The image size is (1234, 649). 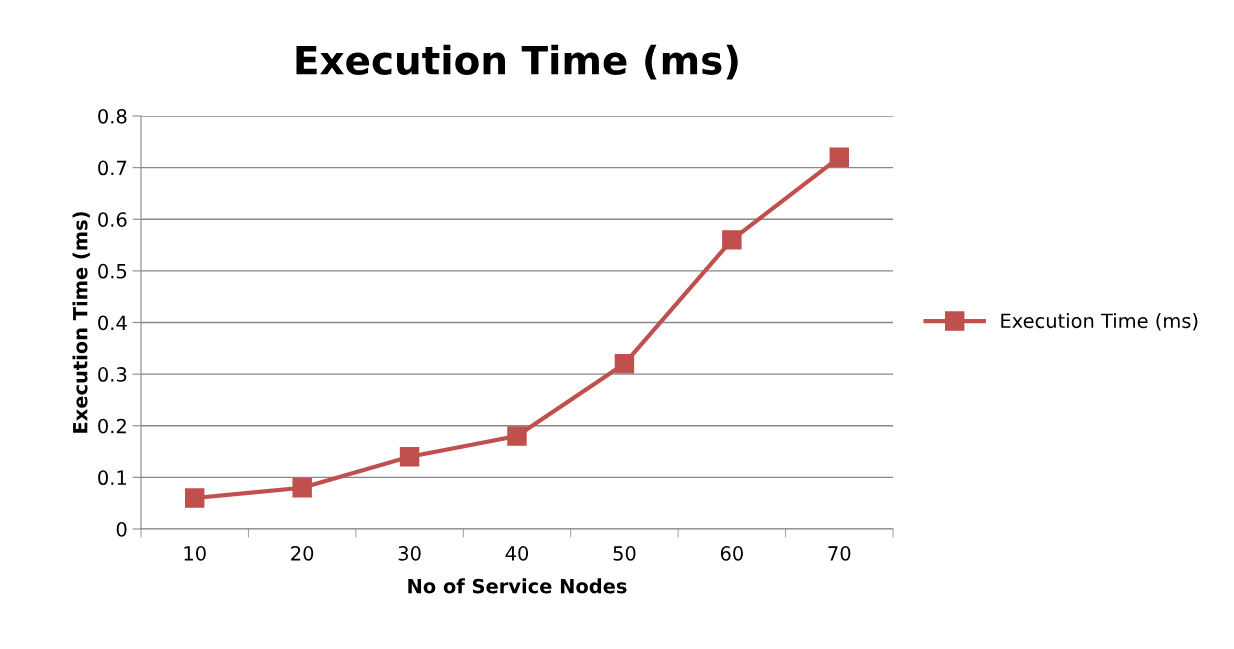 I want to click on x-tick-label: 70, so click(x=839, y=553).